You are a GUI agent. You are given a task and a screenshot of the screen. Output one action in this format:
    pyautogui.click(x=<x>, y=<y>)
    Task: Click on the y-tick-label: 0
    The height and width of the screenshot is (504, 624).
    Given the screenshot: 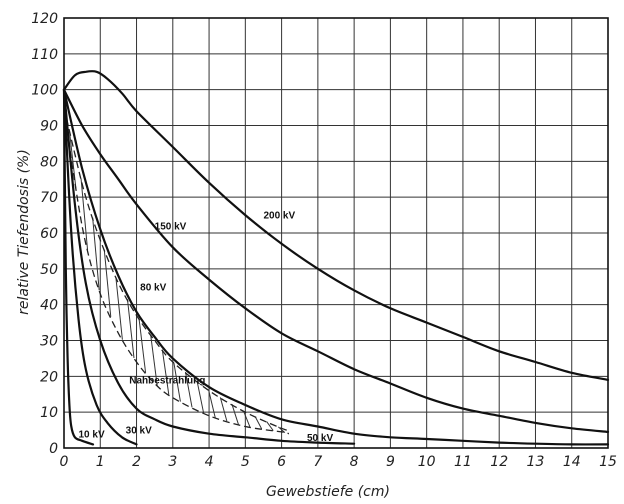 What is the action you would take?
    pyautogui.click(x=53, y=449)
    